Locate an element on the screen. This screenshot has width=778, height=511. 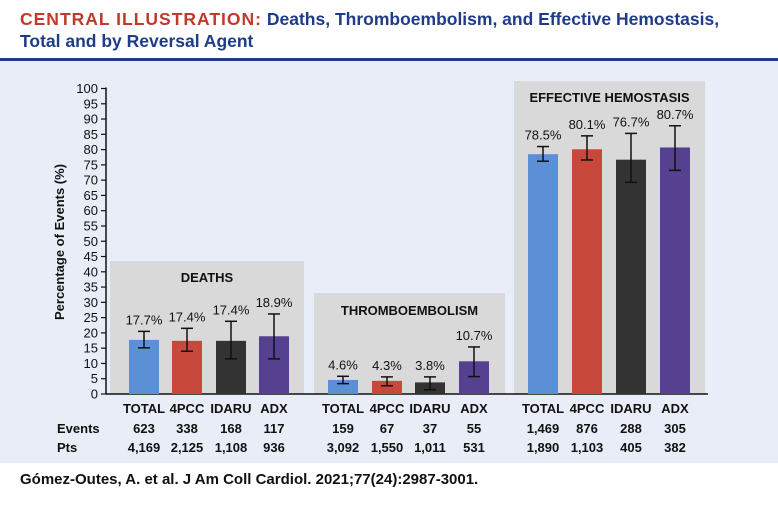
y-tick-label: 75 is located at coordinates (91, 164).